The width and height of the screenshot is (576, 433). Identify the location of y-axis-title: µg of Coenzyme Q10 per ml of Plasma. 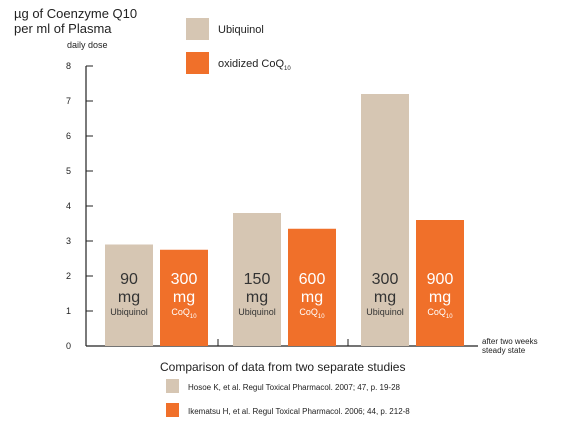
(75, 21).